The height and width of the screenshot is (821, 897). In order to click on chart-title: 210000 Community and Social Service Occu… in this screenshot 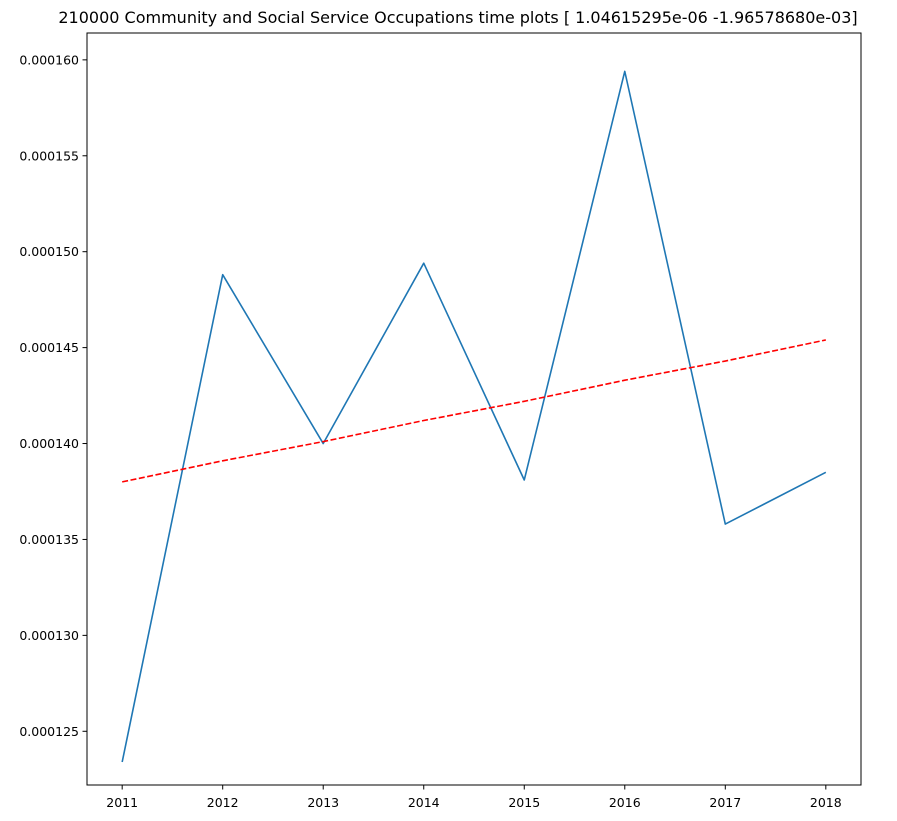, I will do `click(457, 17)`.